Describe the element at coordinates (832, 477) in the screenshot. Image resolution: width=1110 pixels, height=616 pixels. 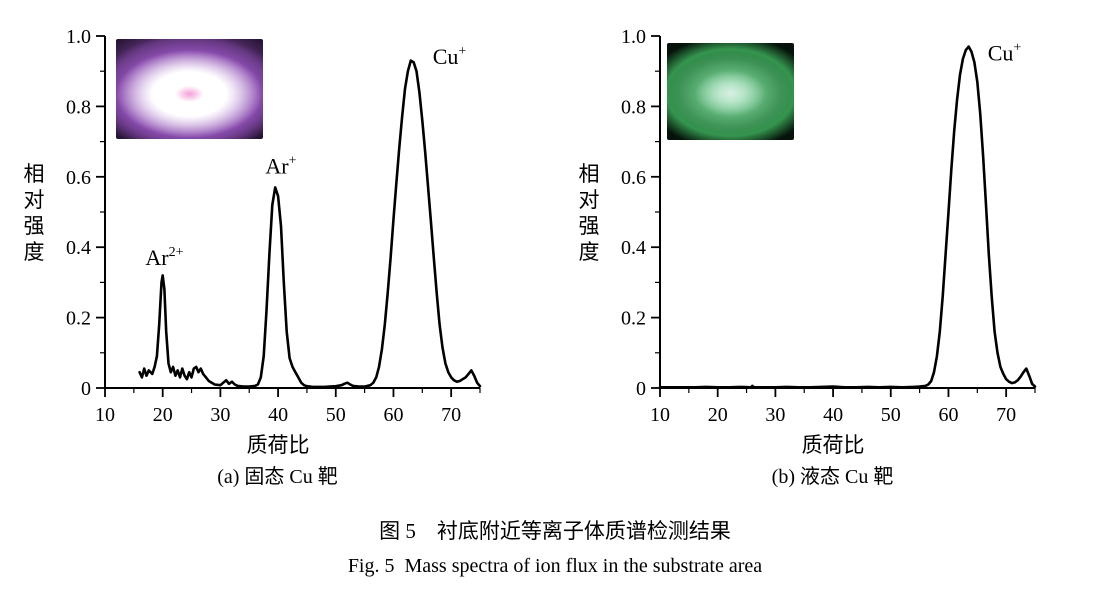
I see `subcaption-b: (b) 液态 Cu 靶` at that location.